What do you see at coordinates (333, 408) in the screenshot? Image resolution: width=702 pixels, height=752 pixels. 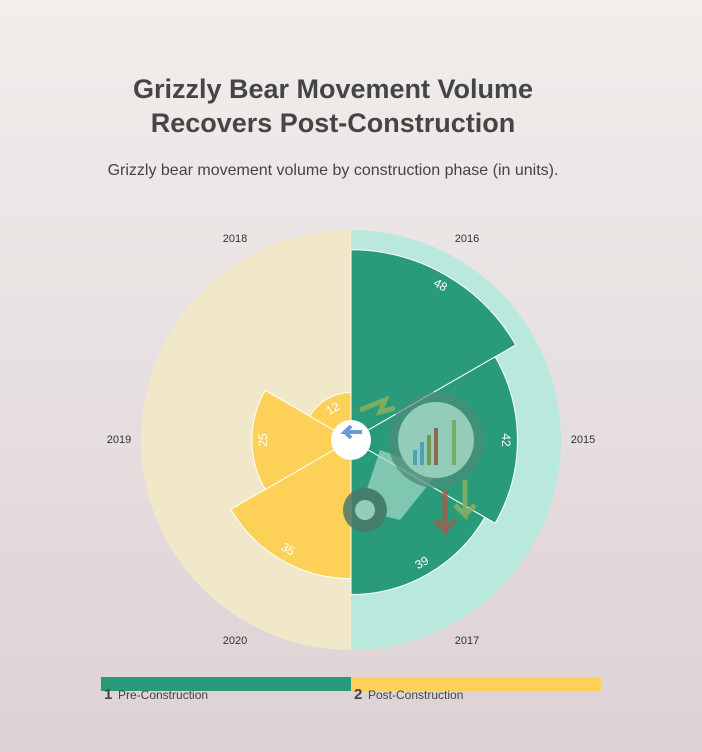 I see `value-label: 12` at bounding box center [333, 408].